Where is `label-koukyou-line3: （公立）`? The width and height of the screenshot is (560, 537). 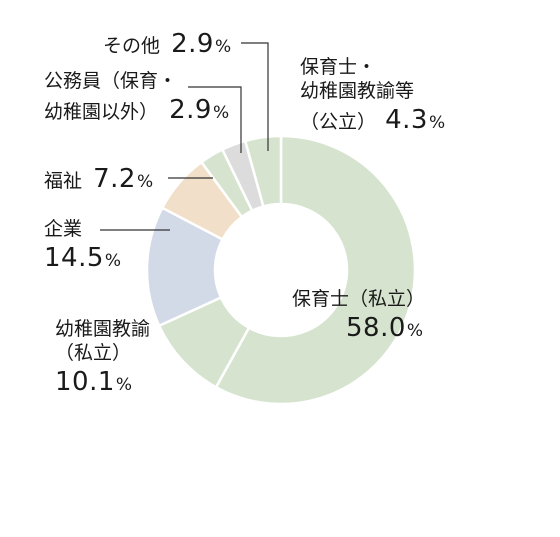 label-koukyou-line3: （公立） is located at coordinates (338, 121).